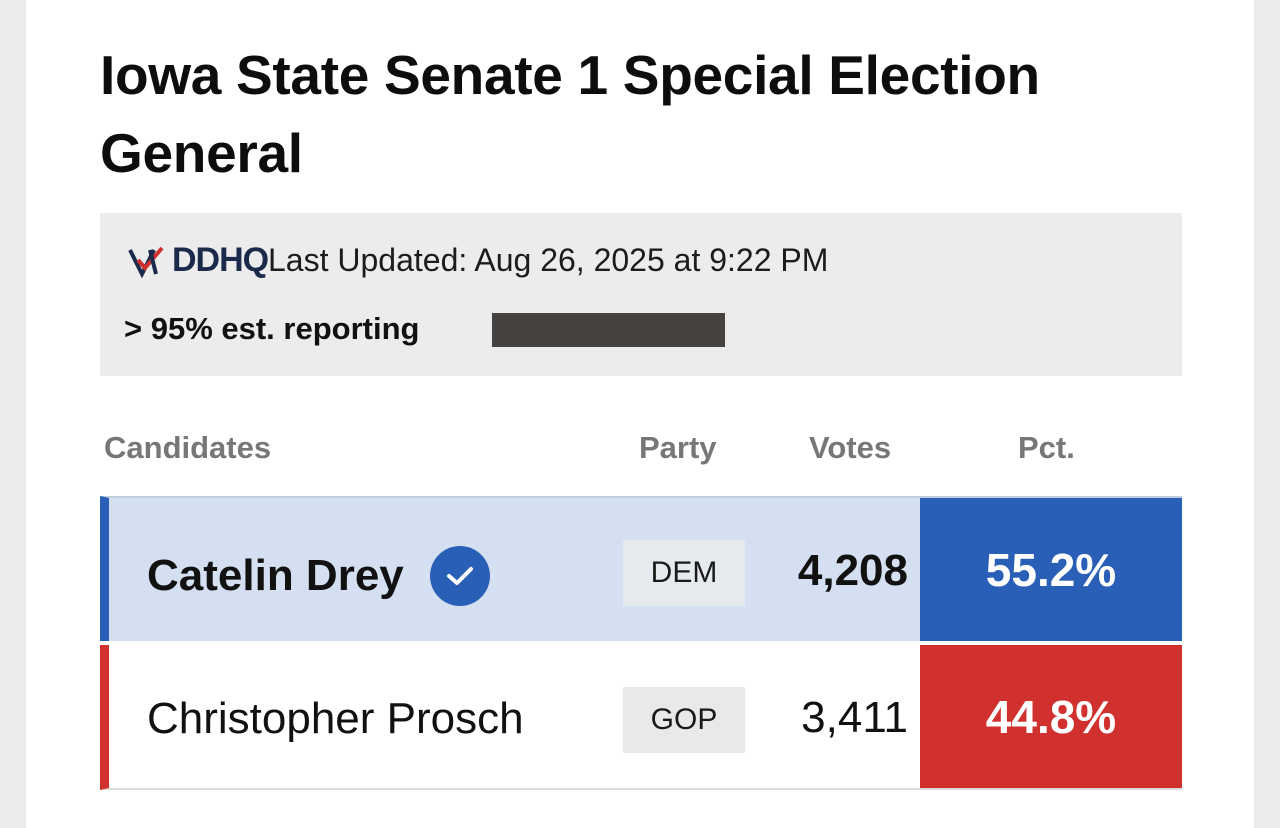  I want to click on header-candidates: Candidates, so click(188, 447).